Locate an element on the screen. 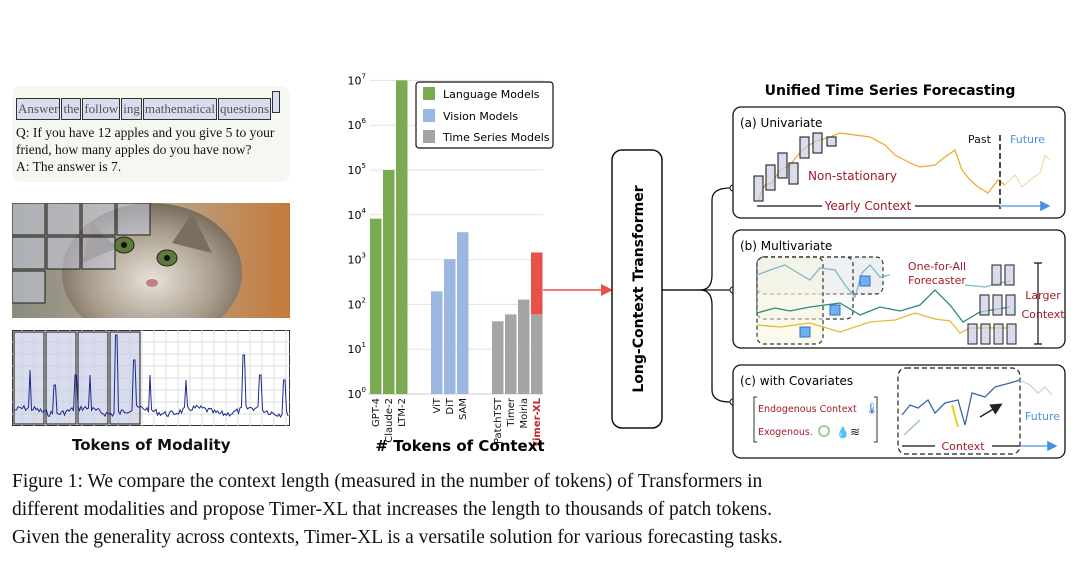 The image size is (1088, 572). y-tick-label: 10² is located at coordinates (357, 303).